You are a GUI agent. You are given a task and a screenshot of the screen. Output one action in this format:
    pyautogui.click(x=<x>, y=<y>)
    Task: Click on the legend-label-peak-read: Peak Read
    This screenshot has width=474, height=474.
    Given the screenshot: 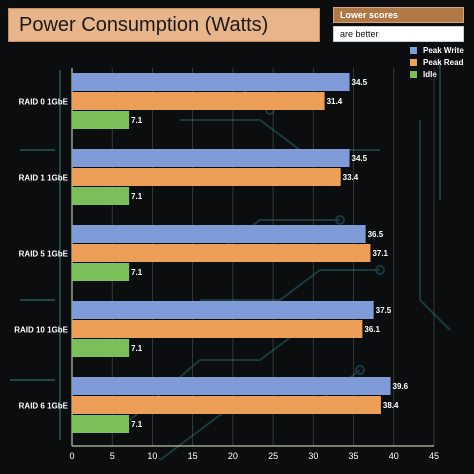 What is the action you would take?
    pyautogui.click(x=443, y=62)
    